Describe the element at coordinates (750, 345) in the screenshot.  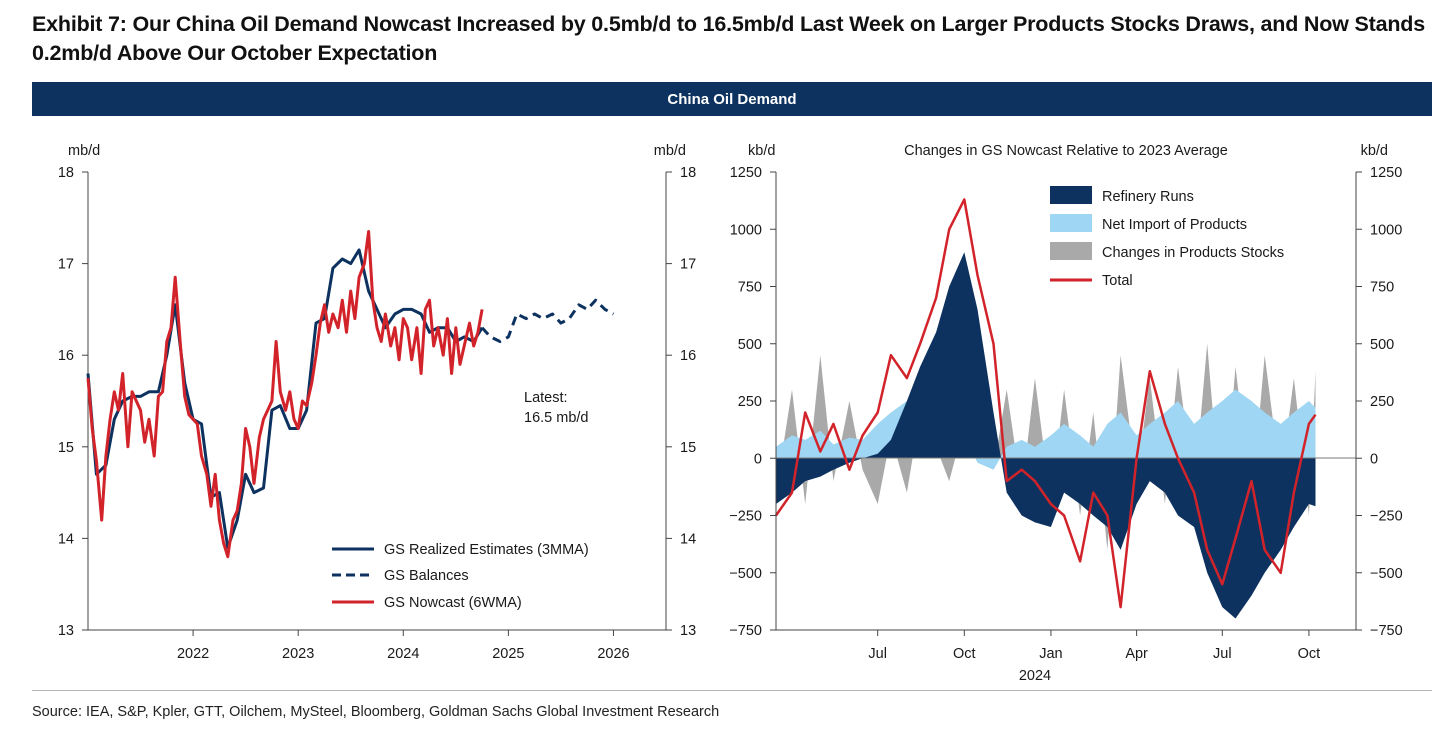
I see `right-ytick-label-left: 500` at that location.